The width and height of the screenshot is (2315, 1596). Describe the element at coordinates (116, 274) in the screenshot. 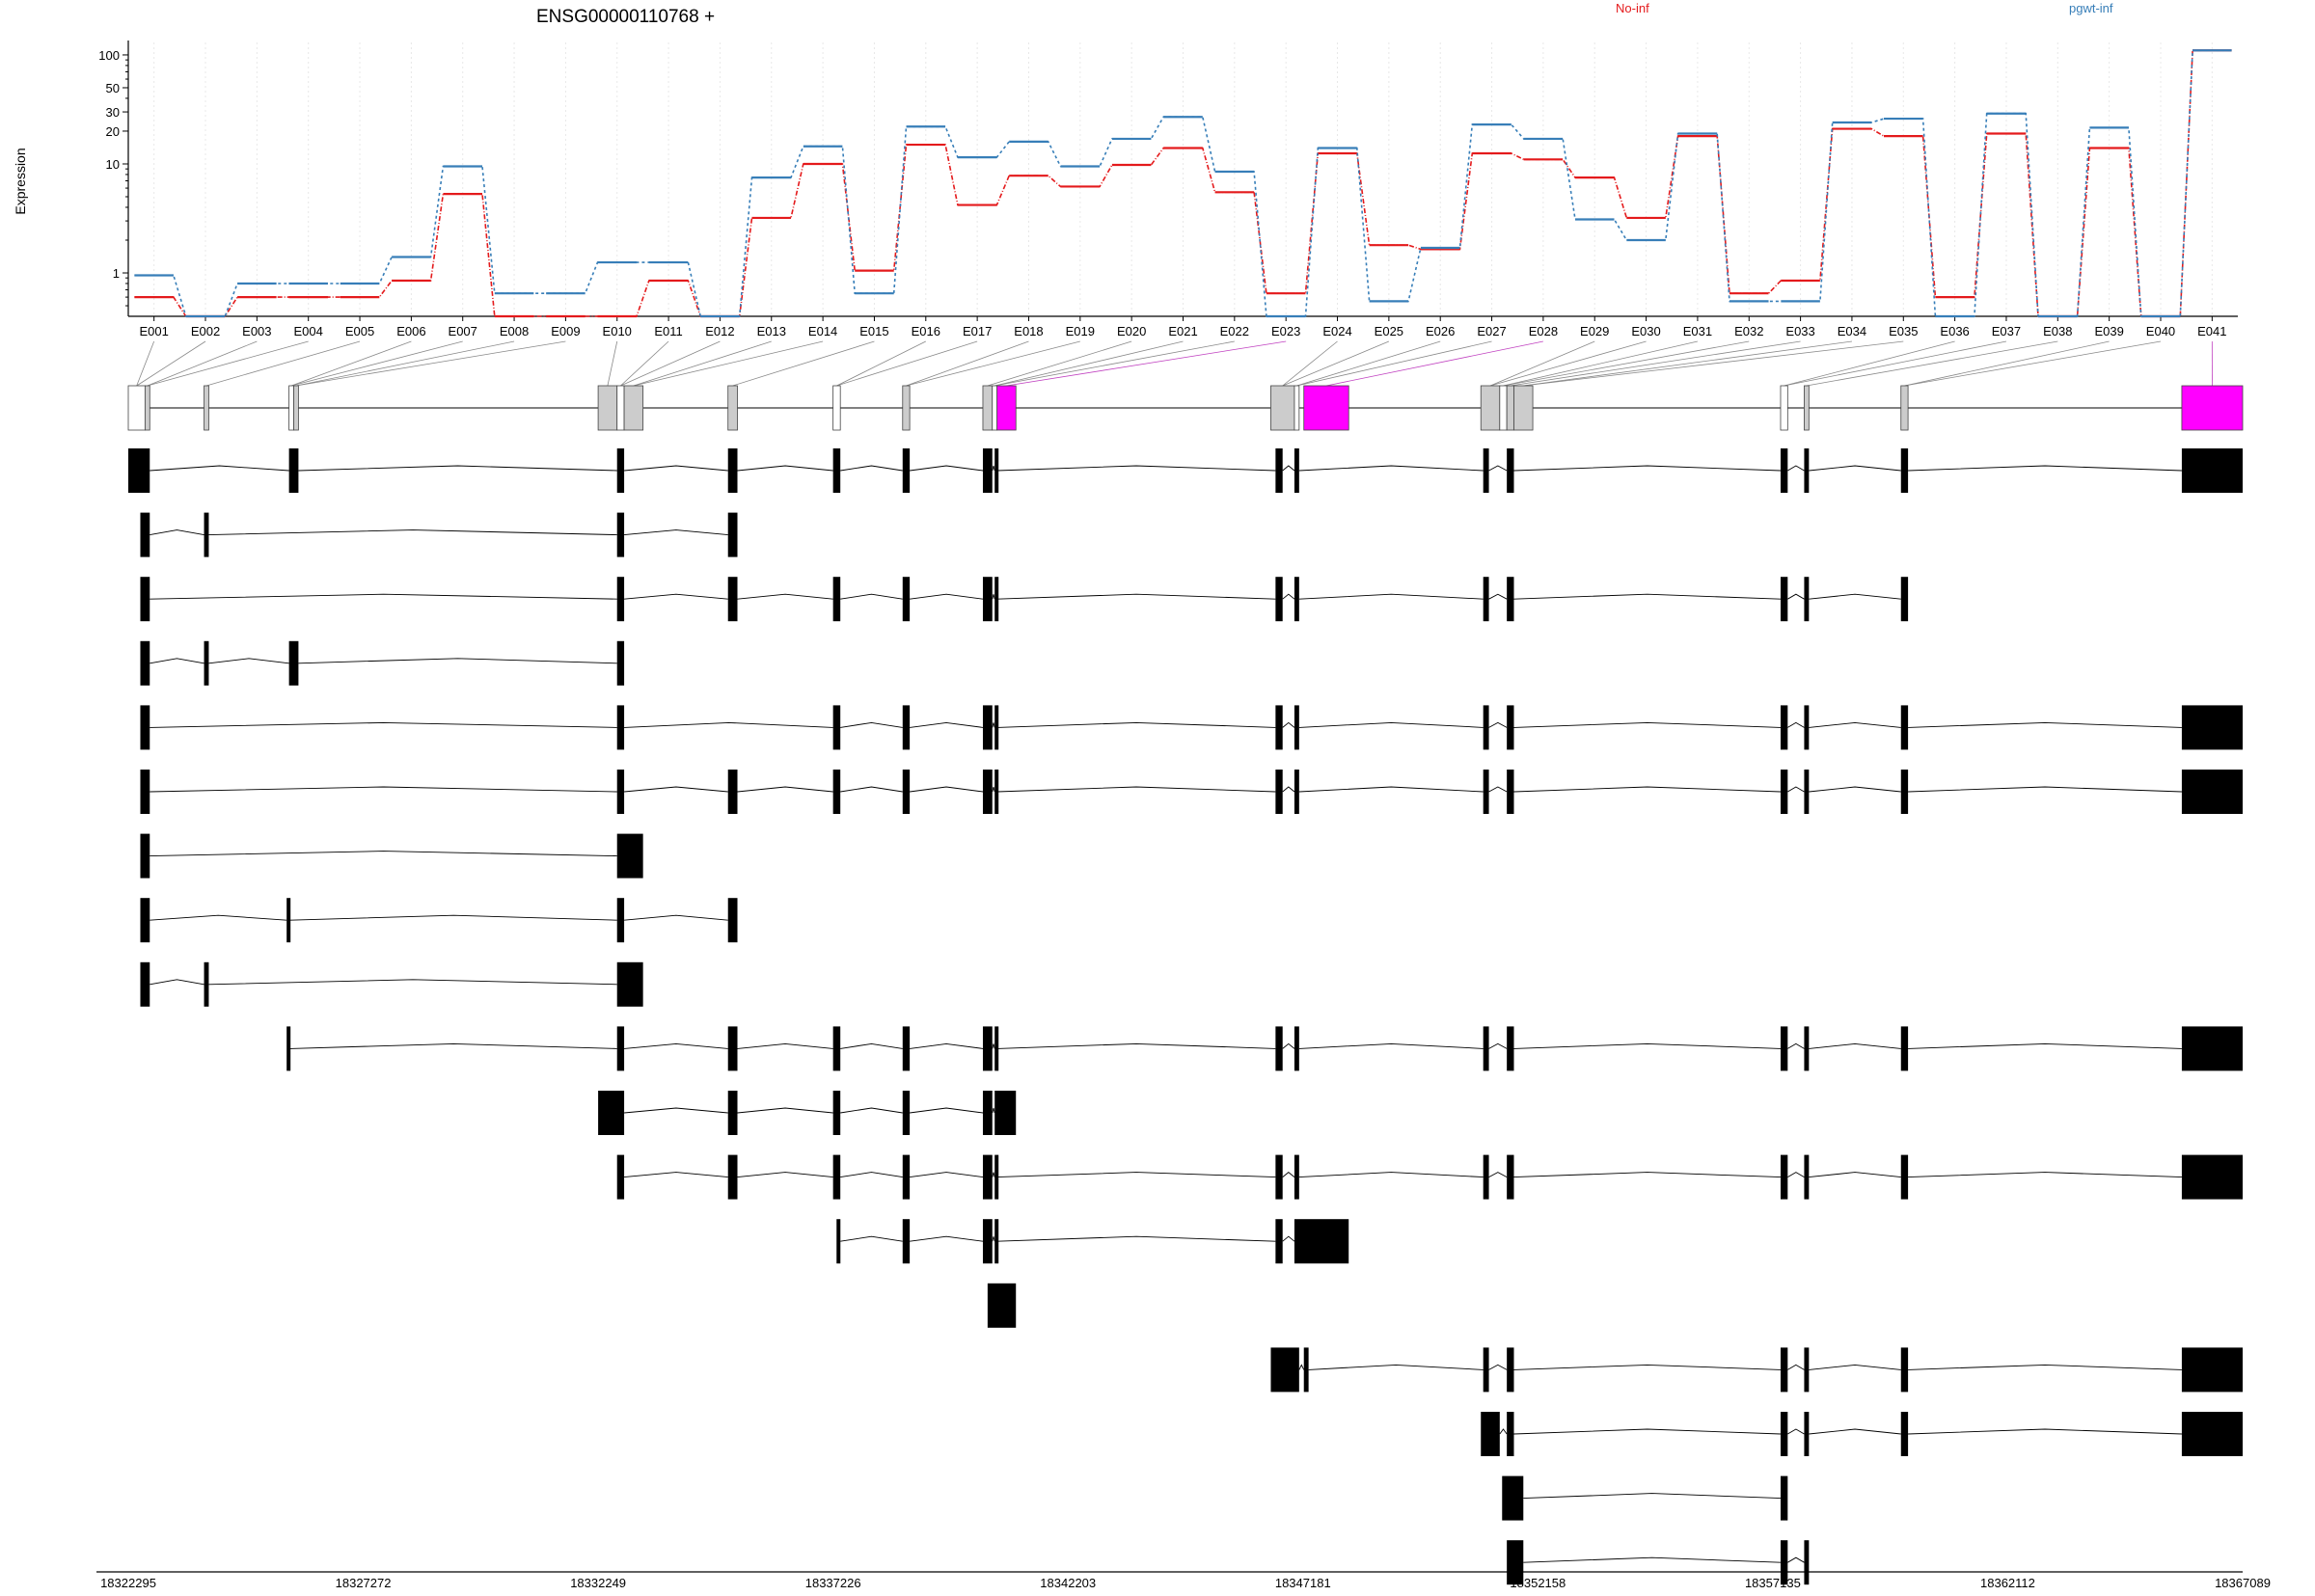

I see `y-tick-label: 1` at that location.